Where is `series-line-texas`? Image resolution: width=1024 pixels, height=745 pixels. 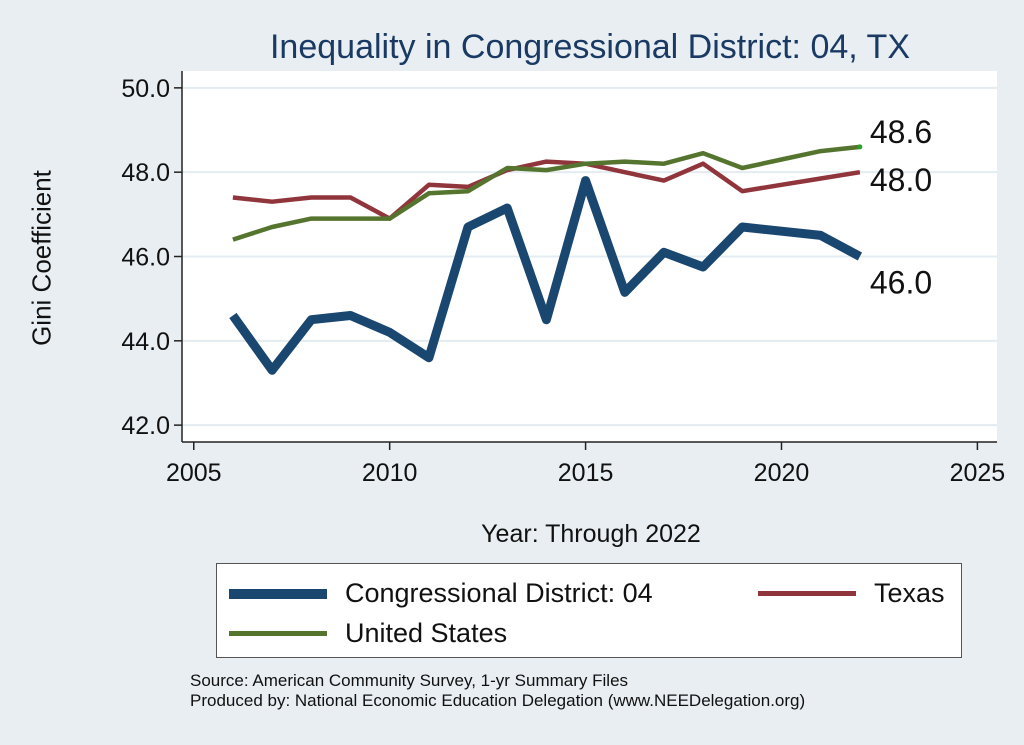
series-line-texas is located at coordinates (546, 190).